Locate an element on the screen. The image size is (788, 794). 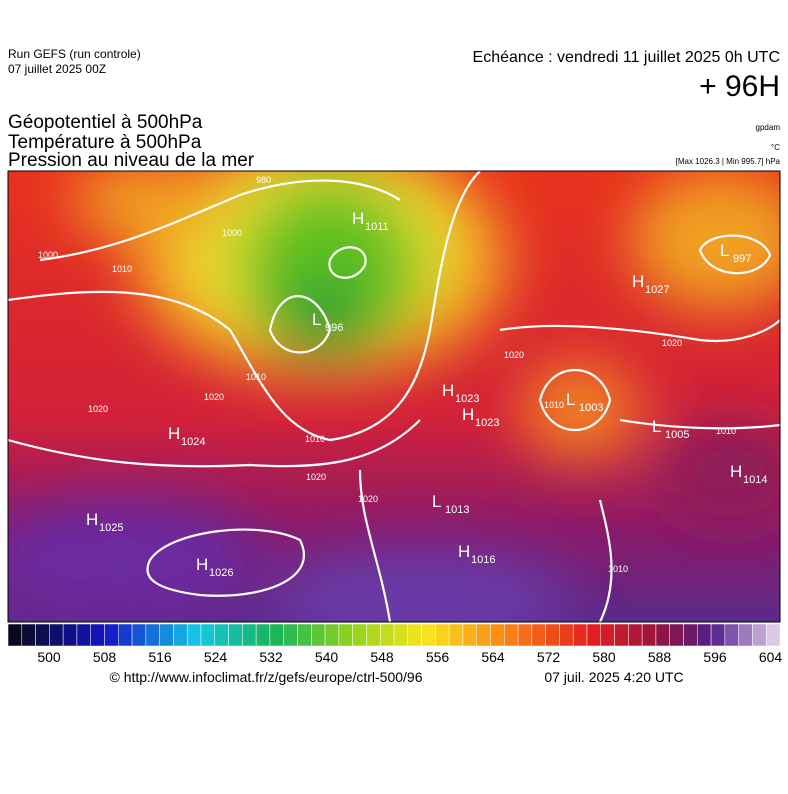
colorbar-label: 604 is located at coordinates (771, 657).